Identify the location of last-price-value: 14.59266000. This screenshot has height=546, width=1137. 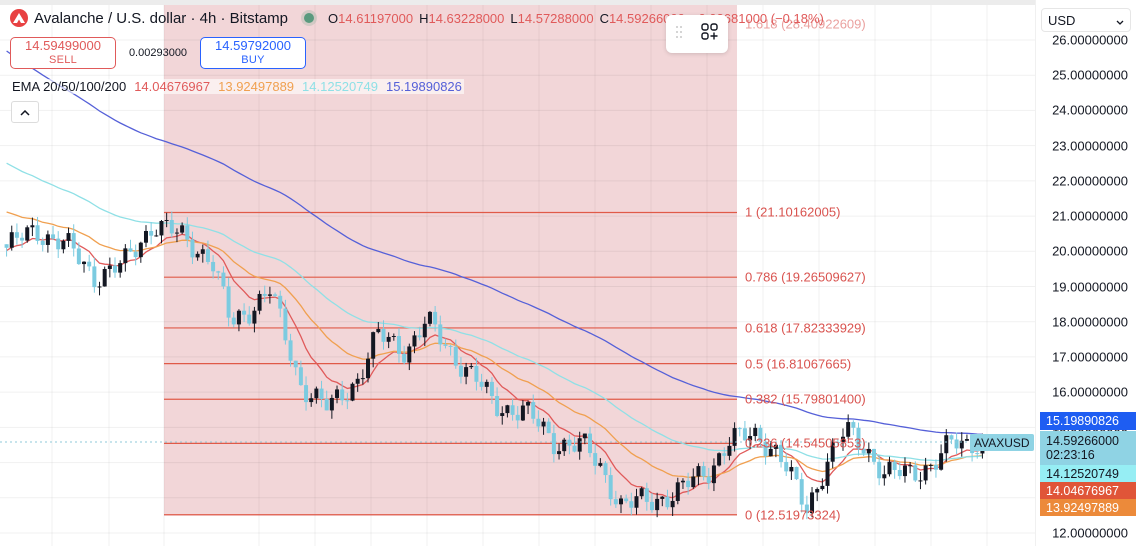
(1082, 440).